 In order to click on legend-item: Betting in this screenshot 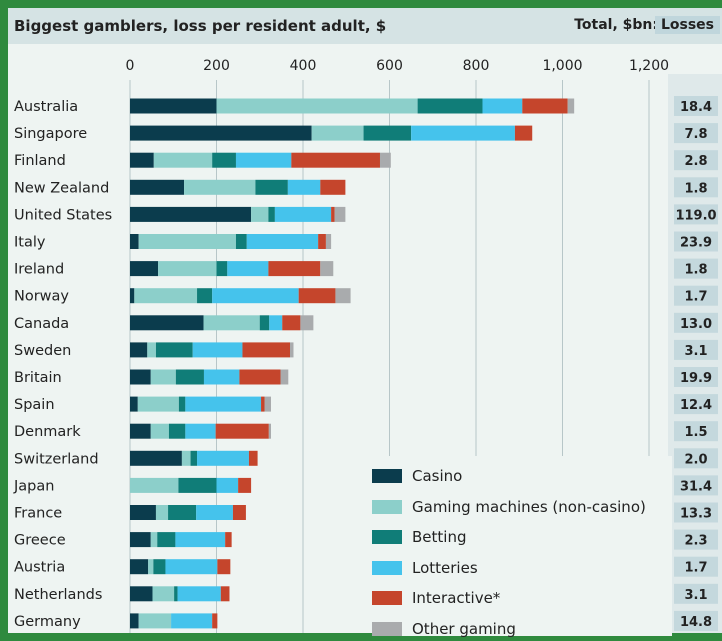, I will do `click(419, 537)`.